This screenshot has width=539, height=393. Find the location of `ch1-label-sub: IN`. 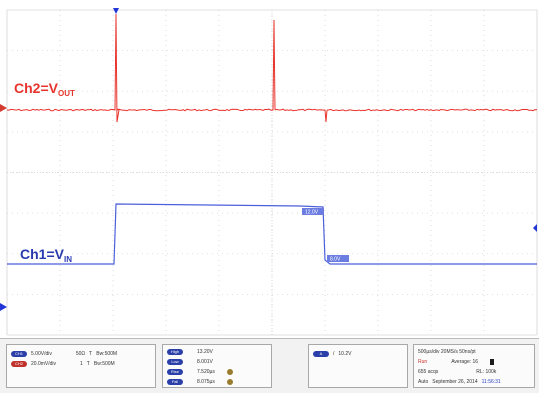

ch1-label-sub: IN is located at coordinates (68, 259).